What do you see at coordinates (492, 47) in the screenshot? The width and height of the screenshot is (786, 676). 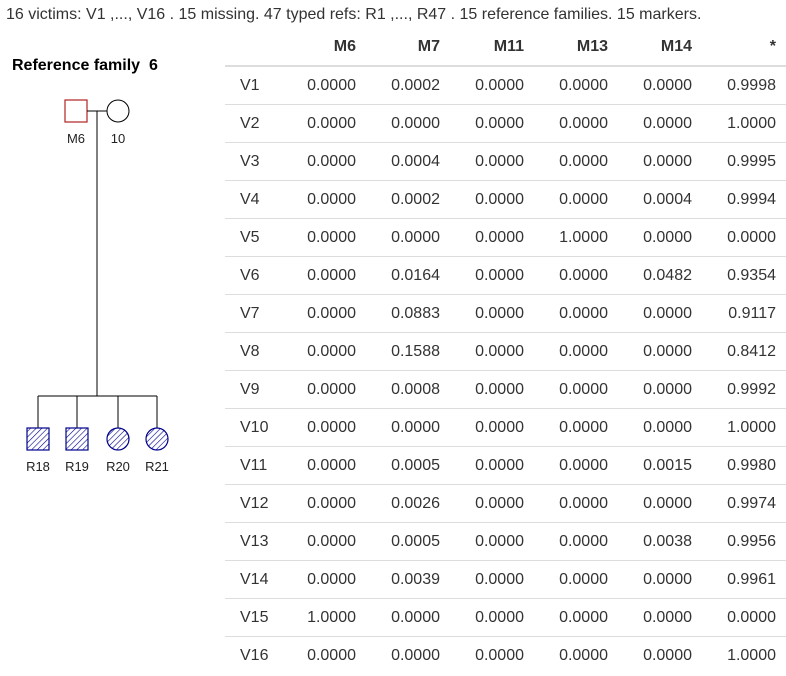 I see `column-header: M11` at bounding box center [492, 47].